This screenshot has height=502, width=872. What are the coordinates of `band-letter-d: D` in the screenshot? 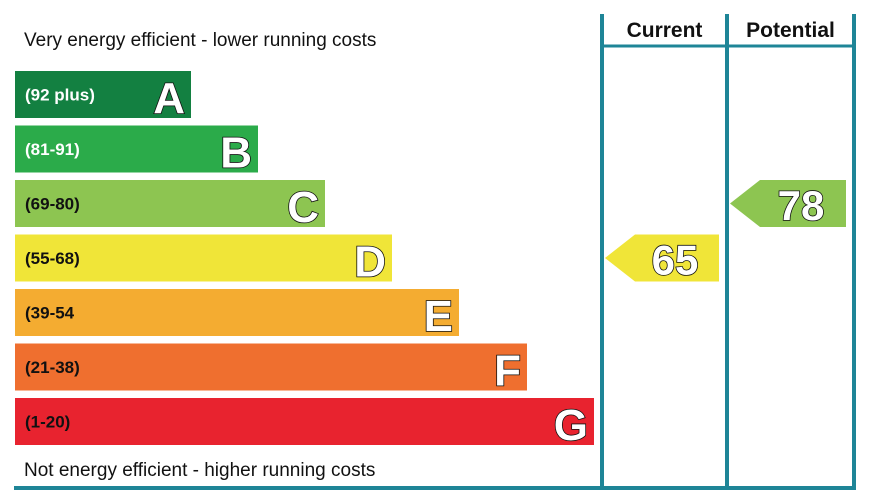 It's located at (370, 262).